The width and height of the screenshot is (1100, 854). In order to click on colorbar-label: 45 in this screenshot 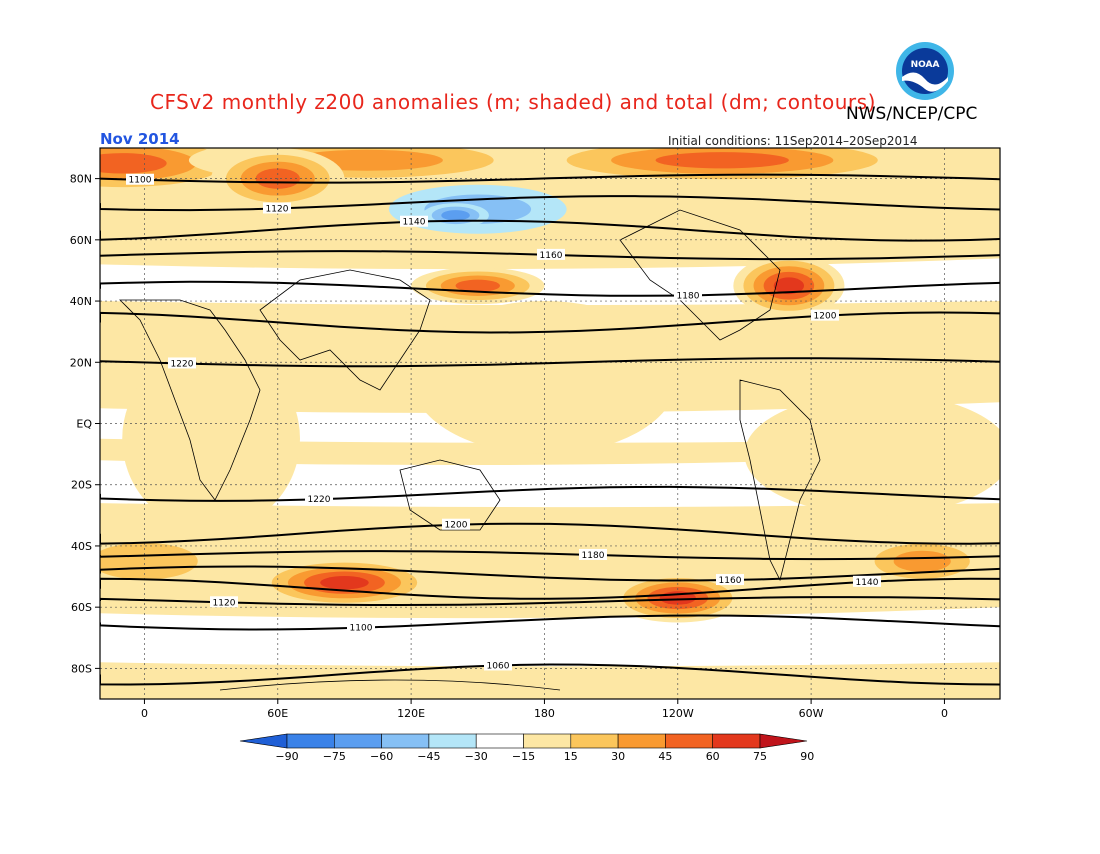, I will do `click(665, 756)`.